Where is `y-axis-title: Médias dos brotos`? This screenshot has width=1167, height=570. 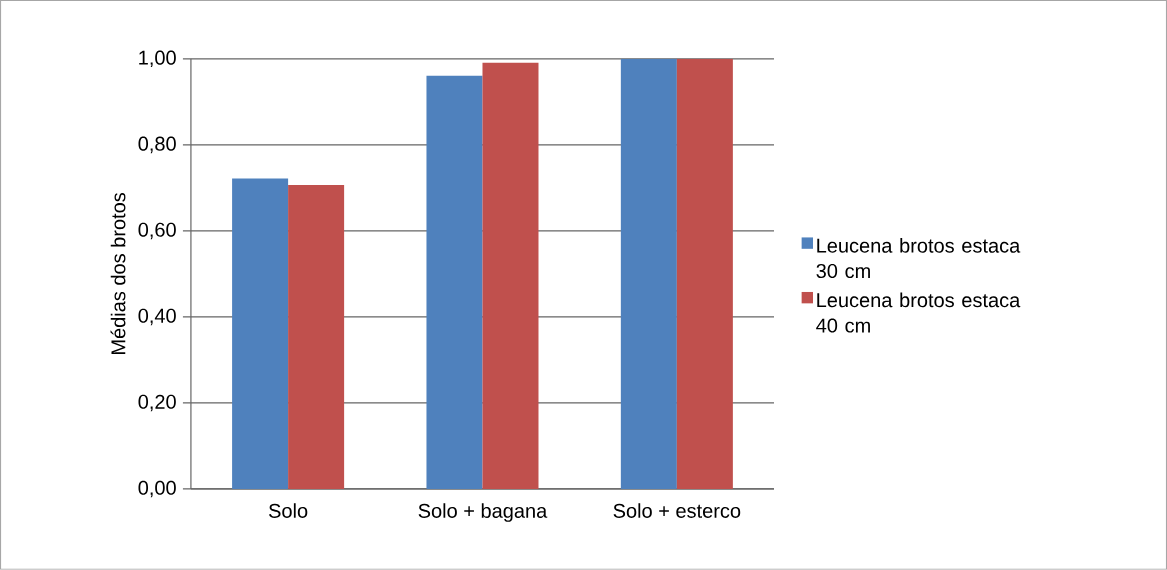
y-axis-title: Médias dos brotos is located at coordinates (118, 274).